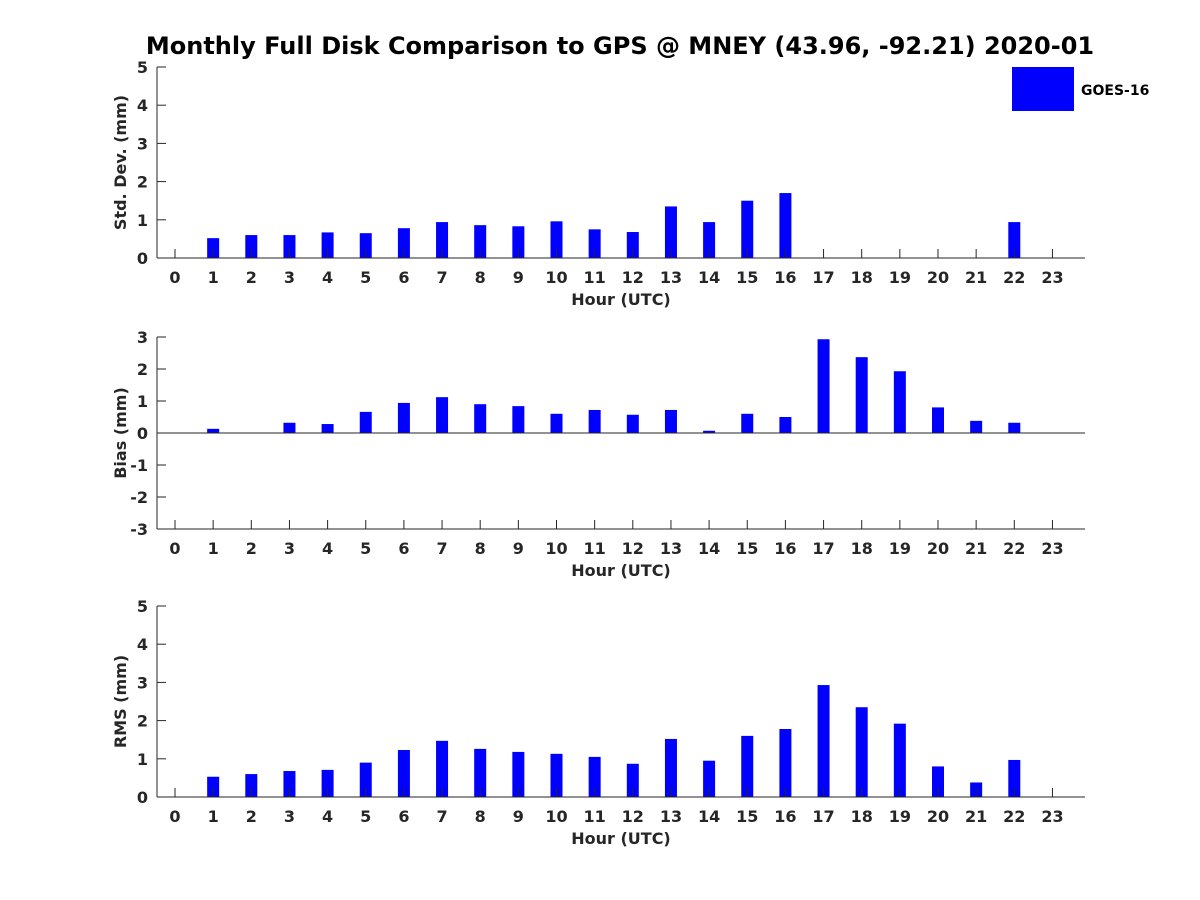 The image size is (1200, 900). Describe the element at coordinates (1014, 816) in the screenshot. I see `rms-x-tick-label: 22` at that location.